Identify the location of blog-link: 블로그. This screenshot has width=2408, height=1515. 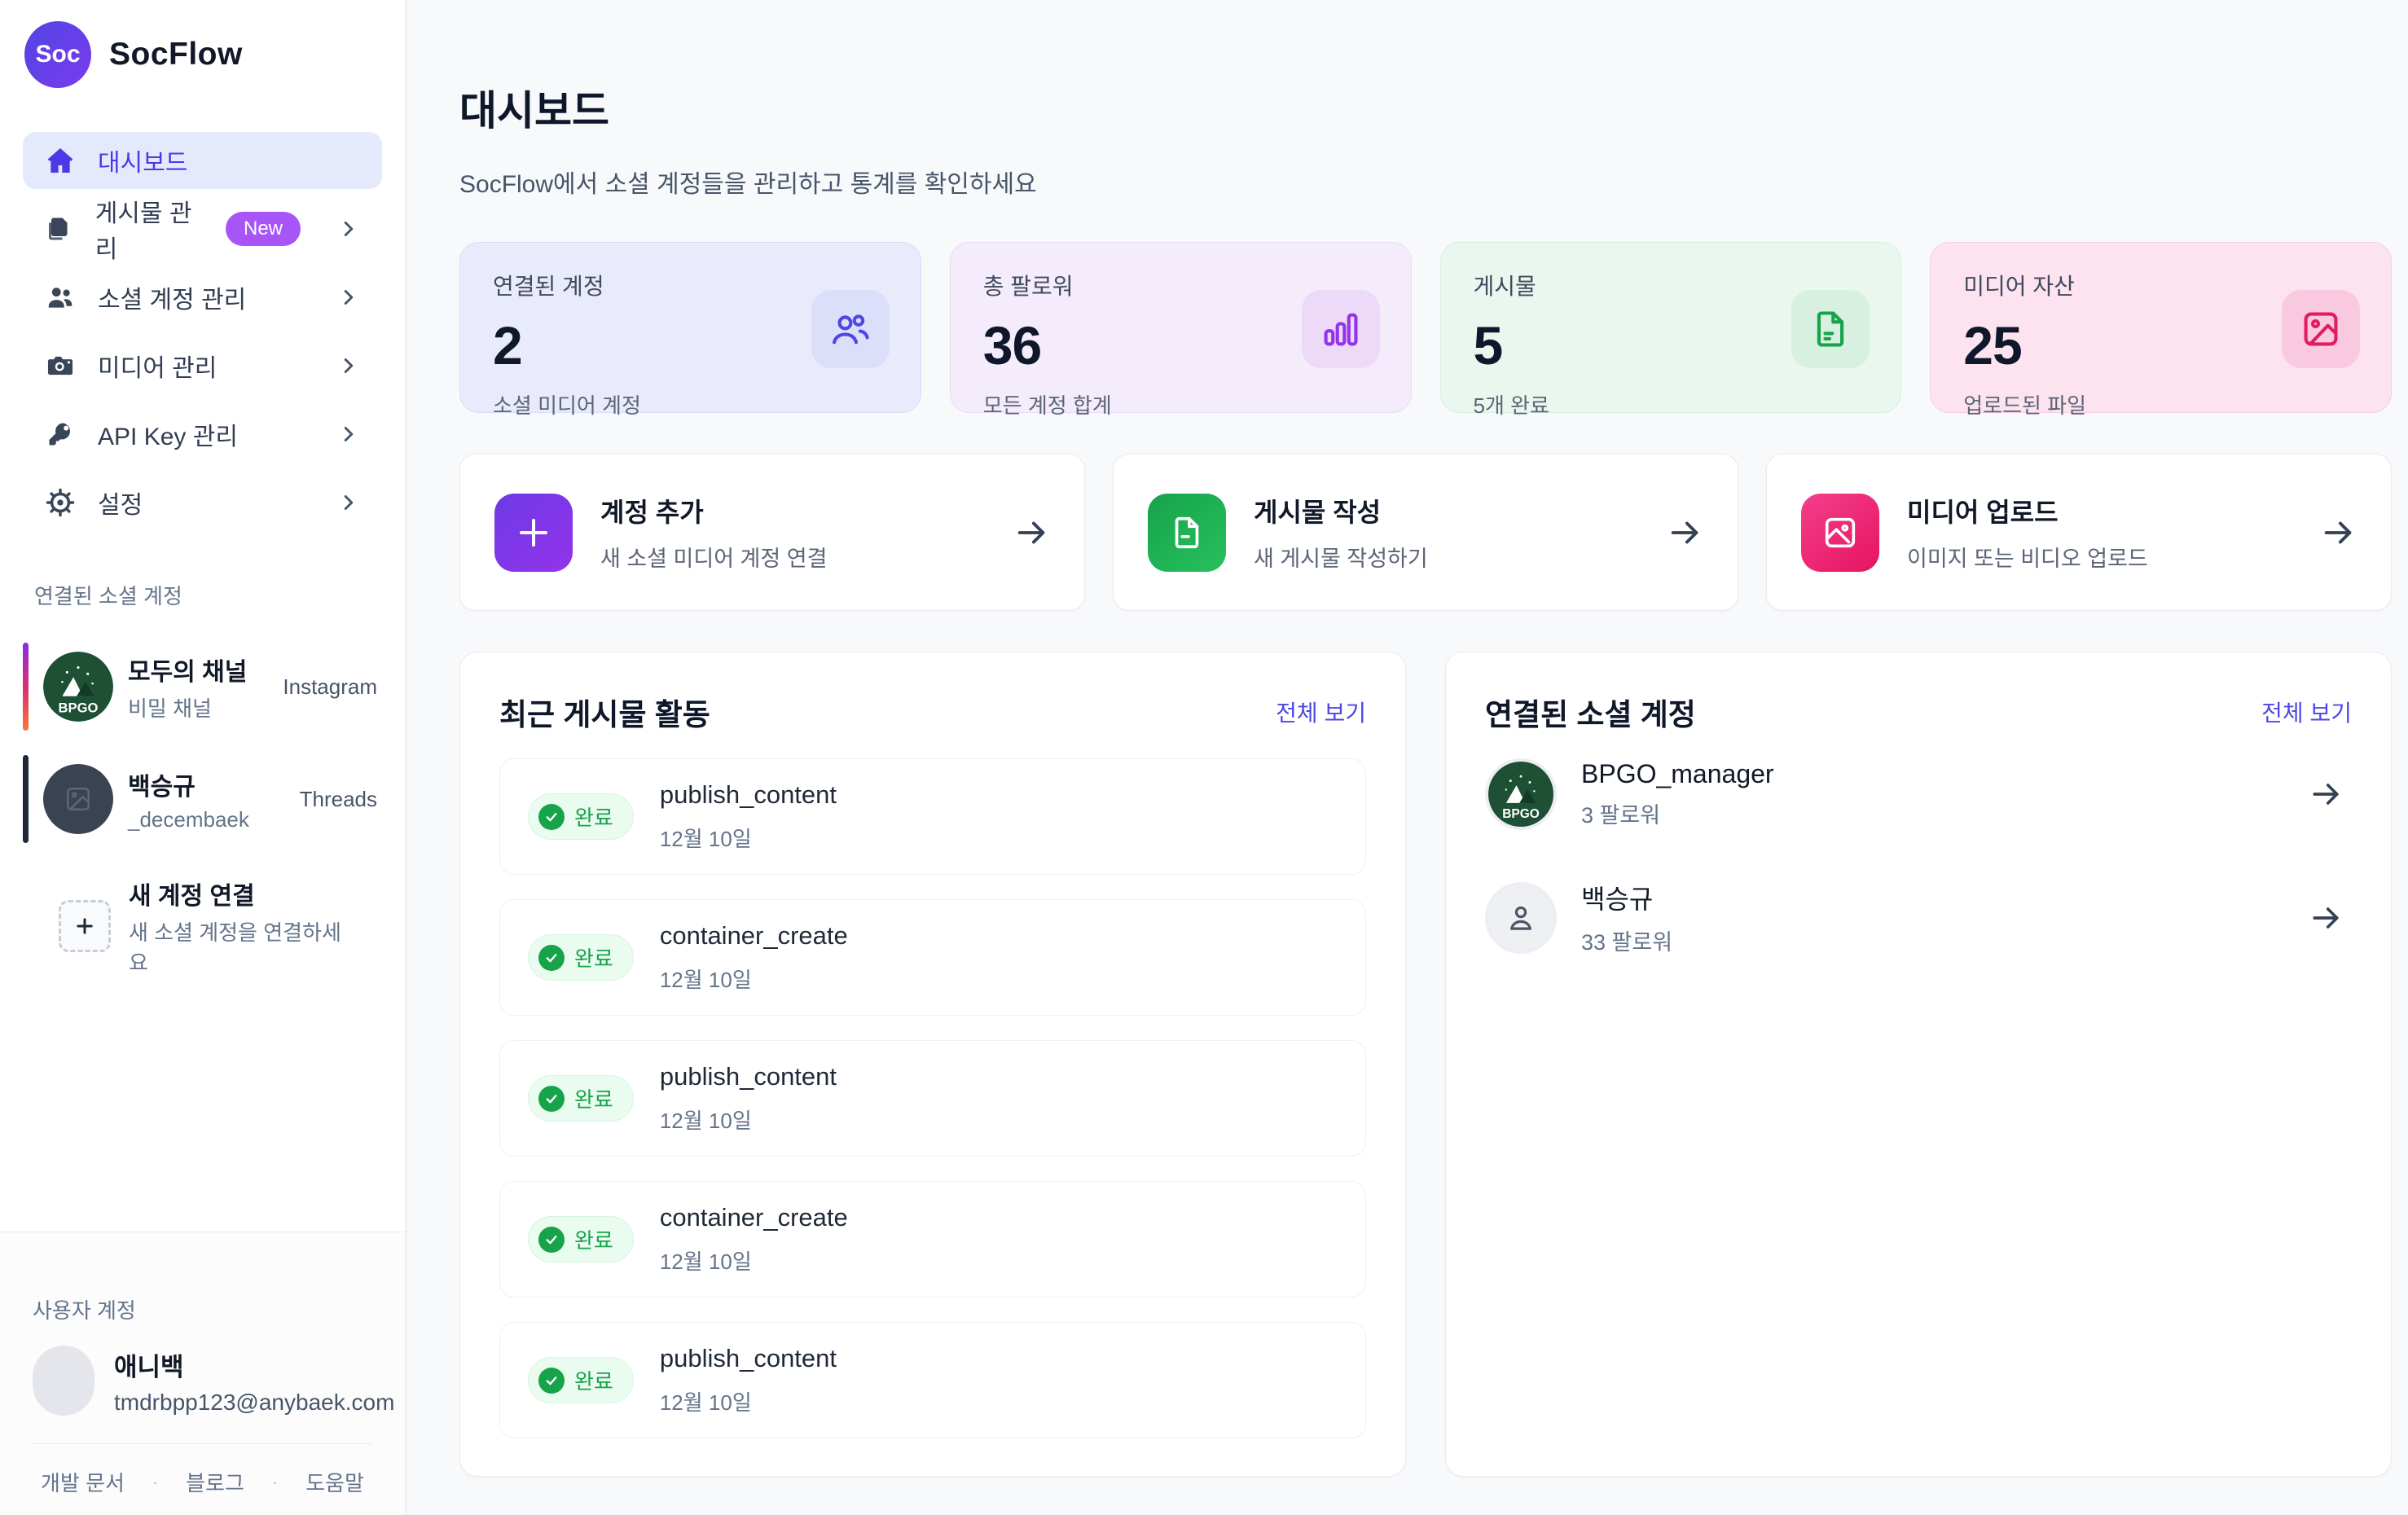
(215, 1483).